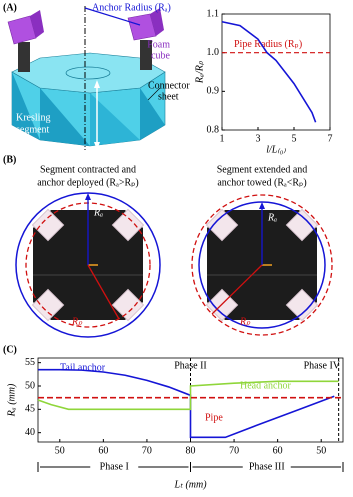  What do you see at coordinates (213, 52) in the screenshot?
I see `y-tick-label: 1.0` at bounding box center [213, 52].